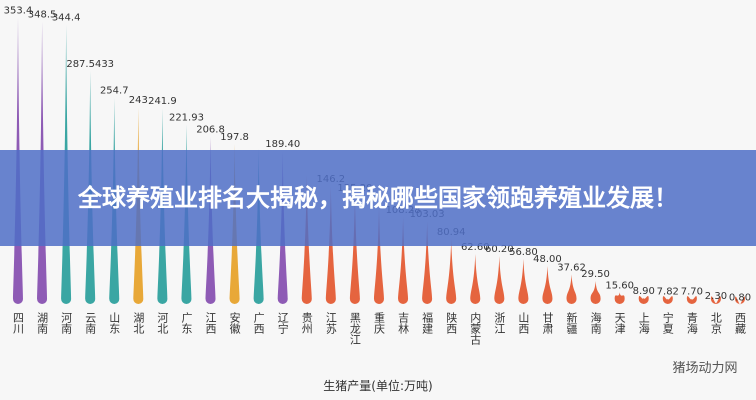  Describe the element at coordinates (667, 322) in the screenshot. I see `x-tick-label: 宁夏` at that location.